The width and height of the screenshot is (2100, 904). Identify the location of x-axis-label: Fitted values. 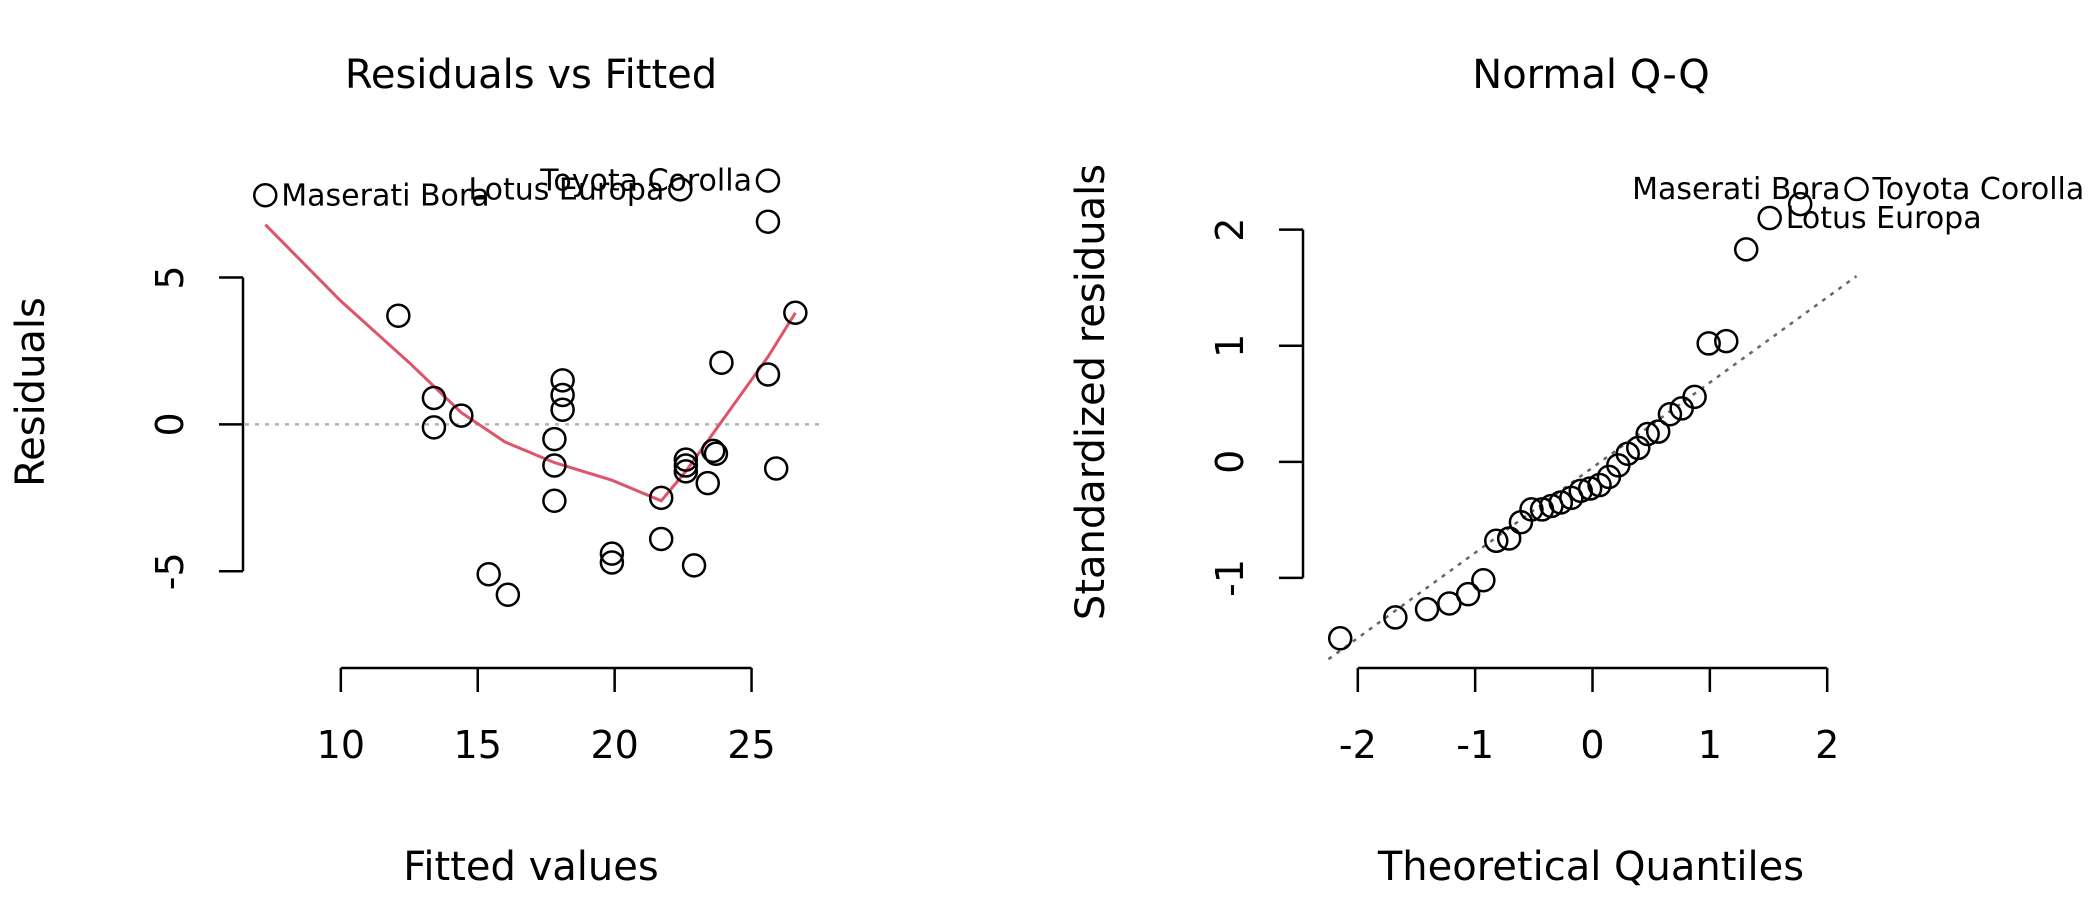
(530, 867).